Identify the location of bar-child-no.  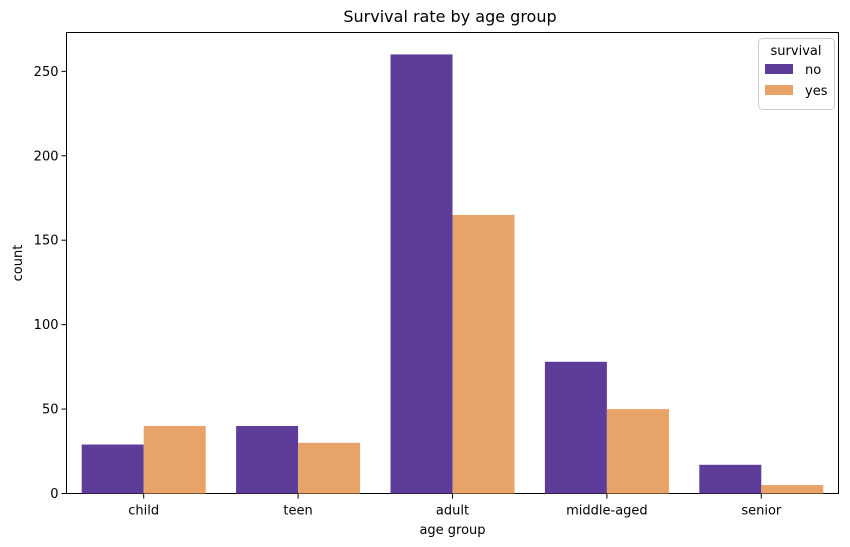
(112, 469).